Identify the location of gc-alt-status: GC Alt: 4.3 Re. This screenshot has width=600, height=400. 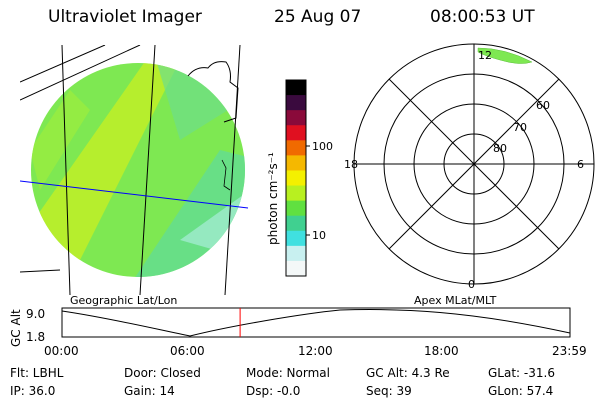
(408, 373).